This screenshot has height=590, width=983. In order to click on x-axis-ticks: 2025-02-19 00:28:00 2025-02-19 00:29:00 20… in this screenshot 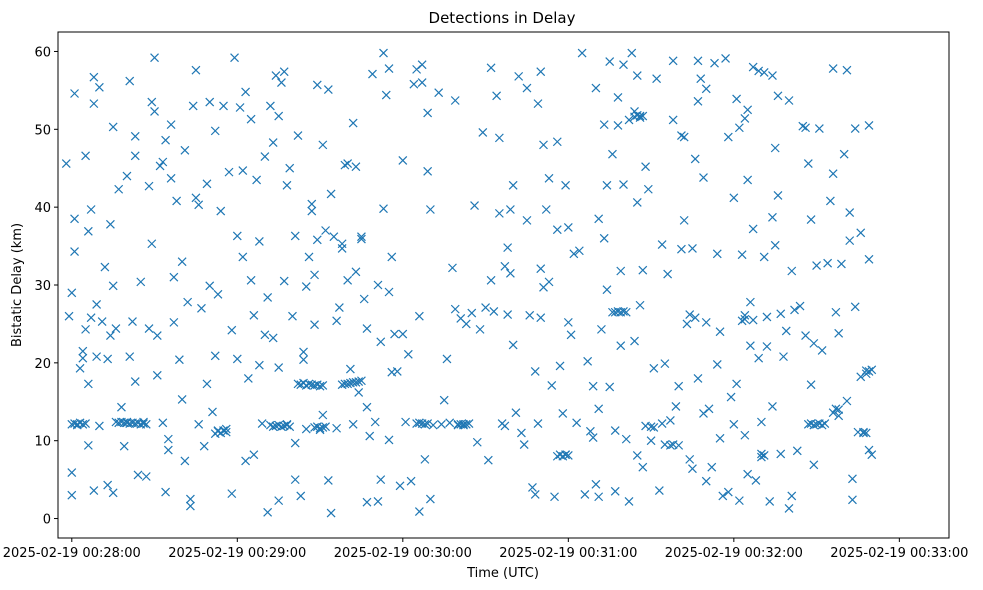, I will do `click(485, 549)`.